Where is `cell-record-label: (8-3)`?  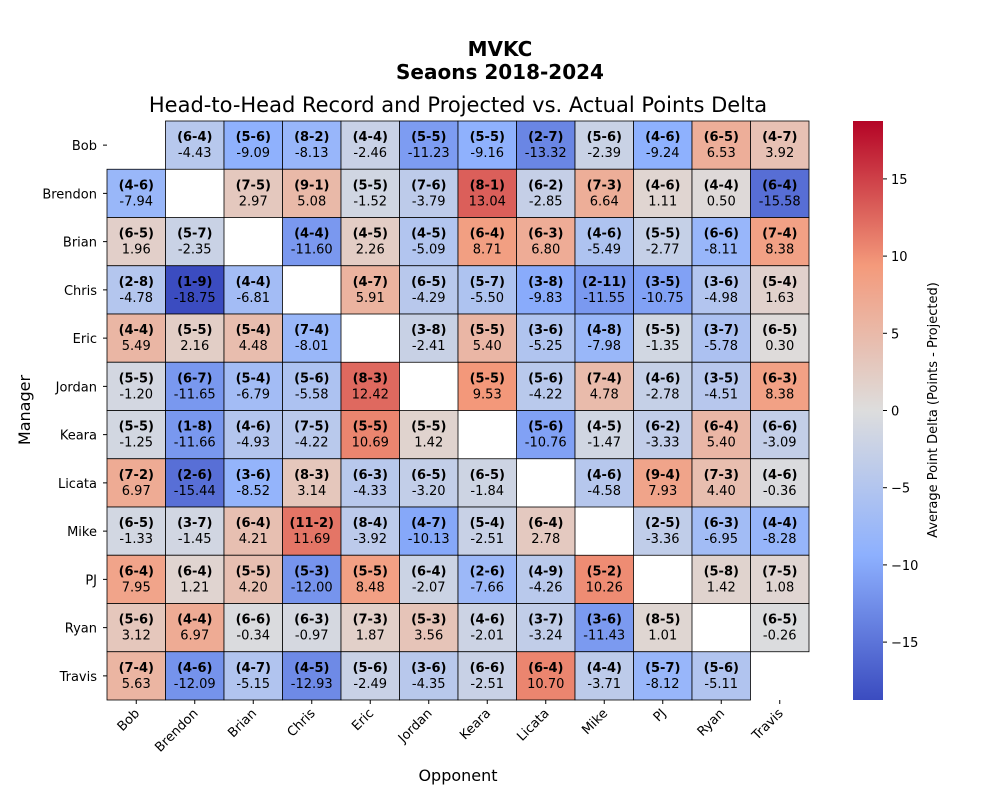
cell-record-label: (8-3) is located at coordinates (311, 475).